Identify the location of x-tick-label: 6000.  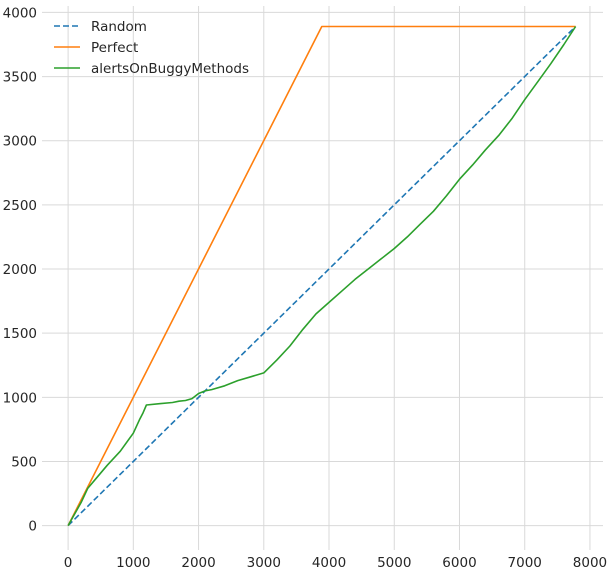
(459, 563).